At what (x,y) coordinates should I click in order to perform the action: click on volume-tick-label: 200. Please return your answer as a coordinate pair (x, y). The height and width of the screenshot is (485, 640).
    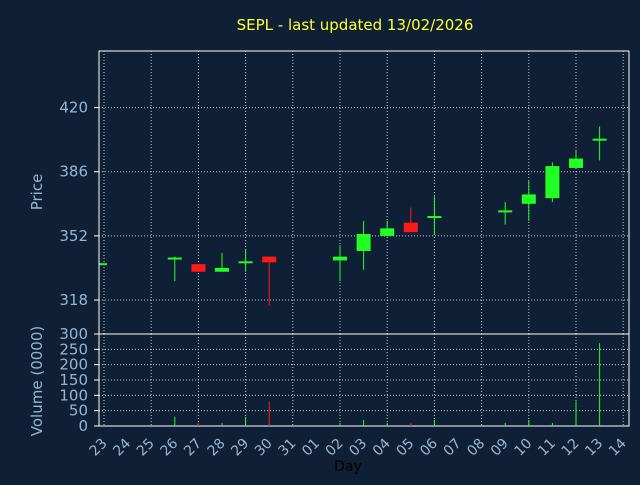
    Looking at the image, I should click on (73, 365).